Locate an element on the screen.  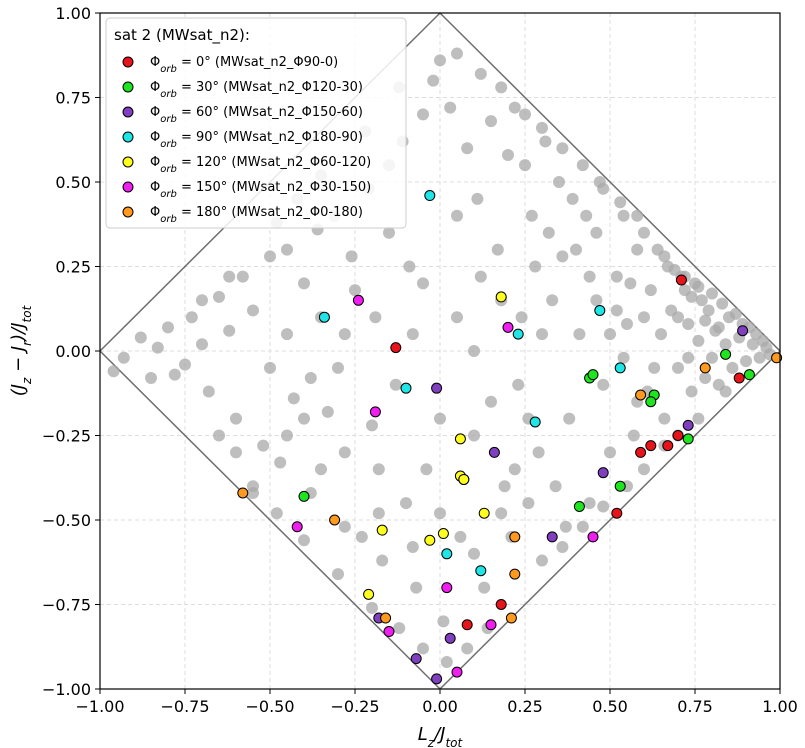
x-tick-label: 0.00 is located at coordinates (440, 706).